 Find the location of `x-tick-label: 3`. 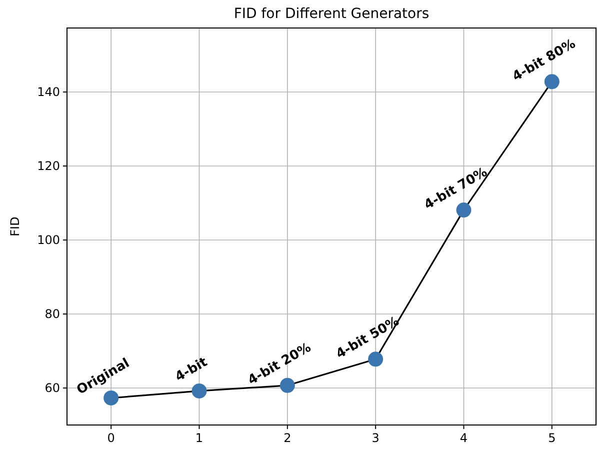

x-tick-label: 3 is located at coordinates (376, 438).